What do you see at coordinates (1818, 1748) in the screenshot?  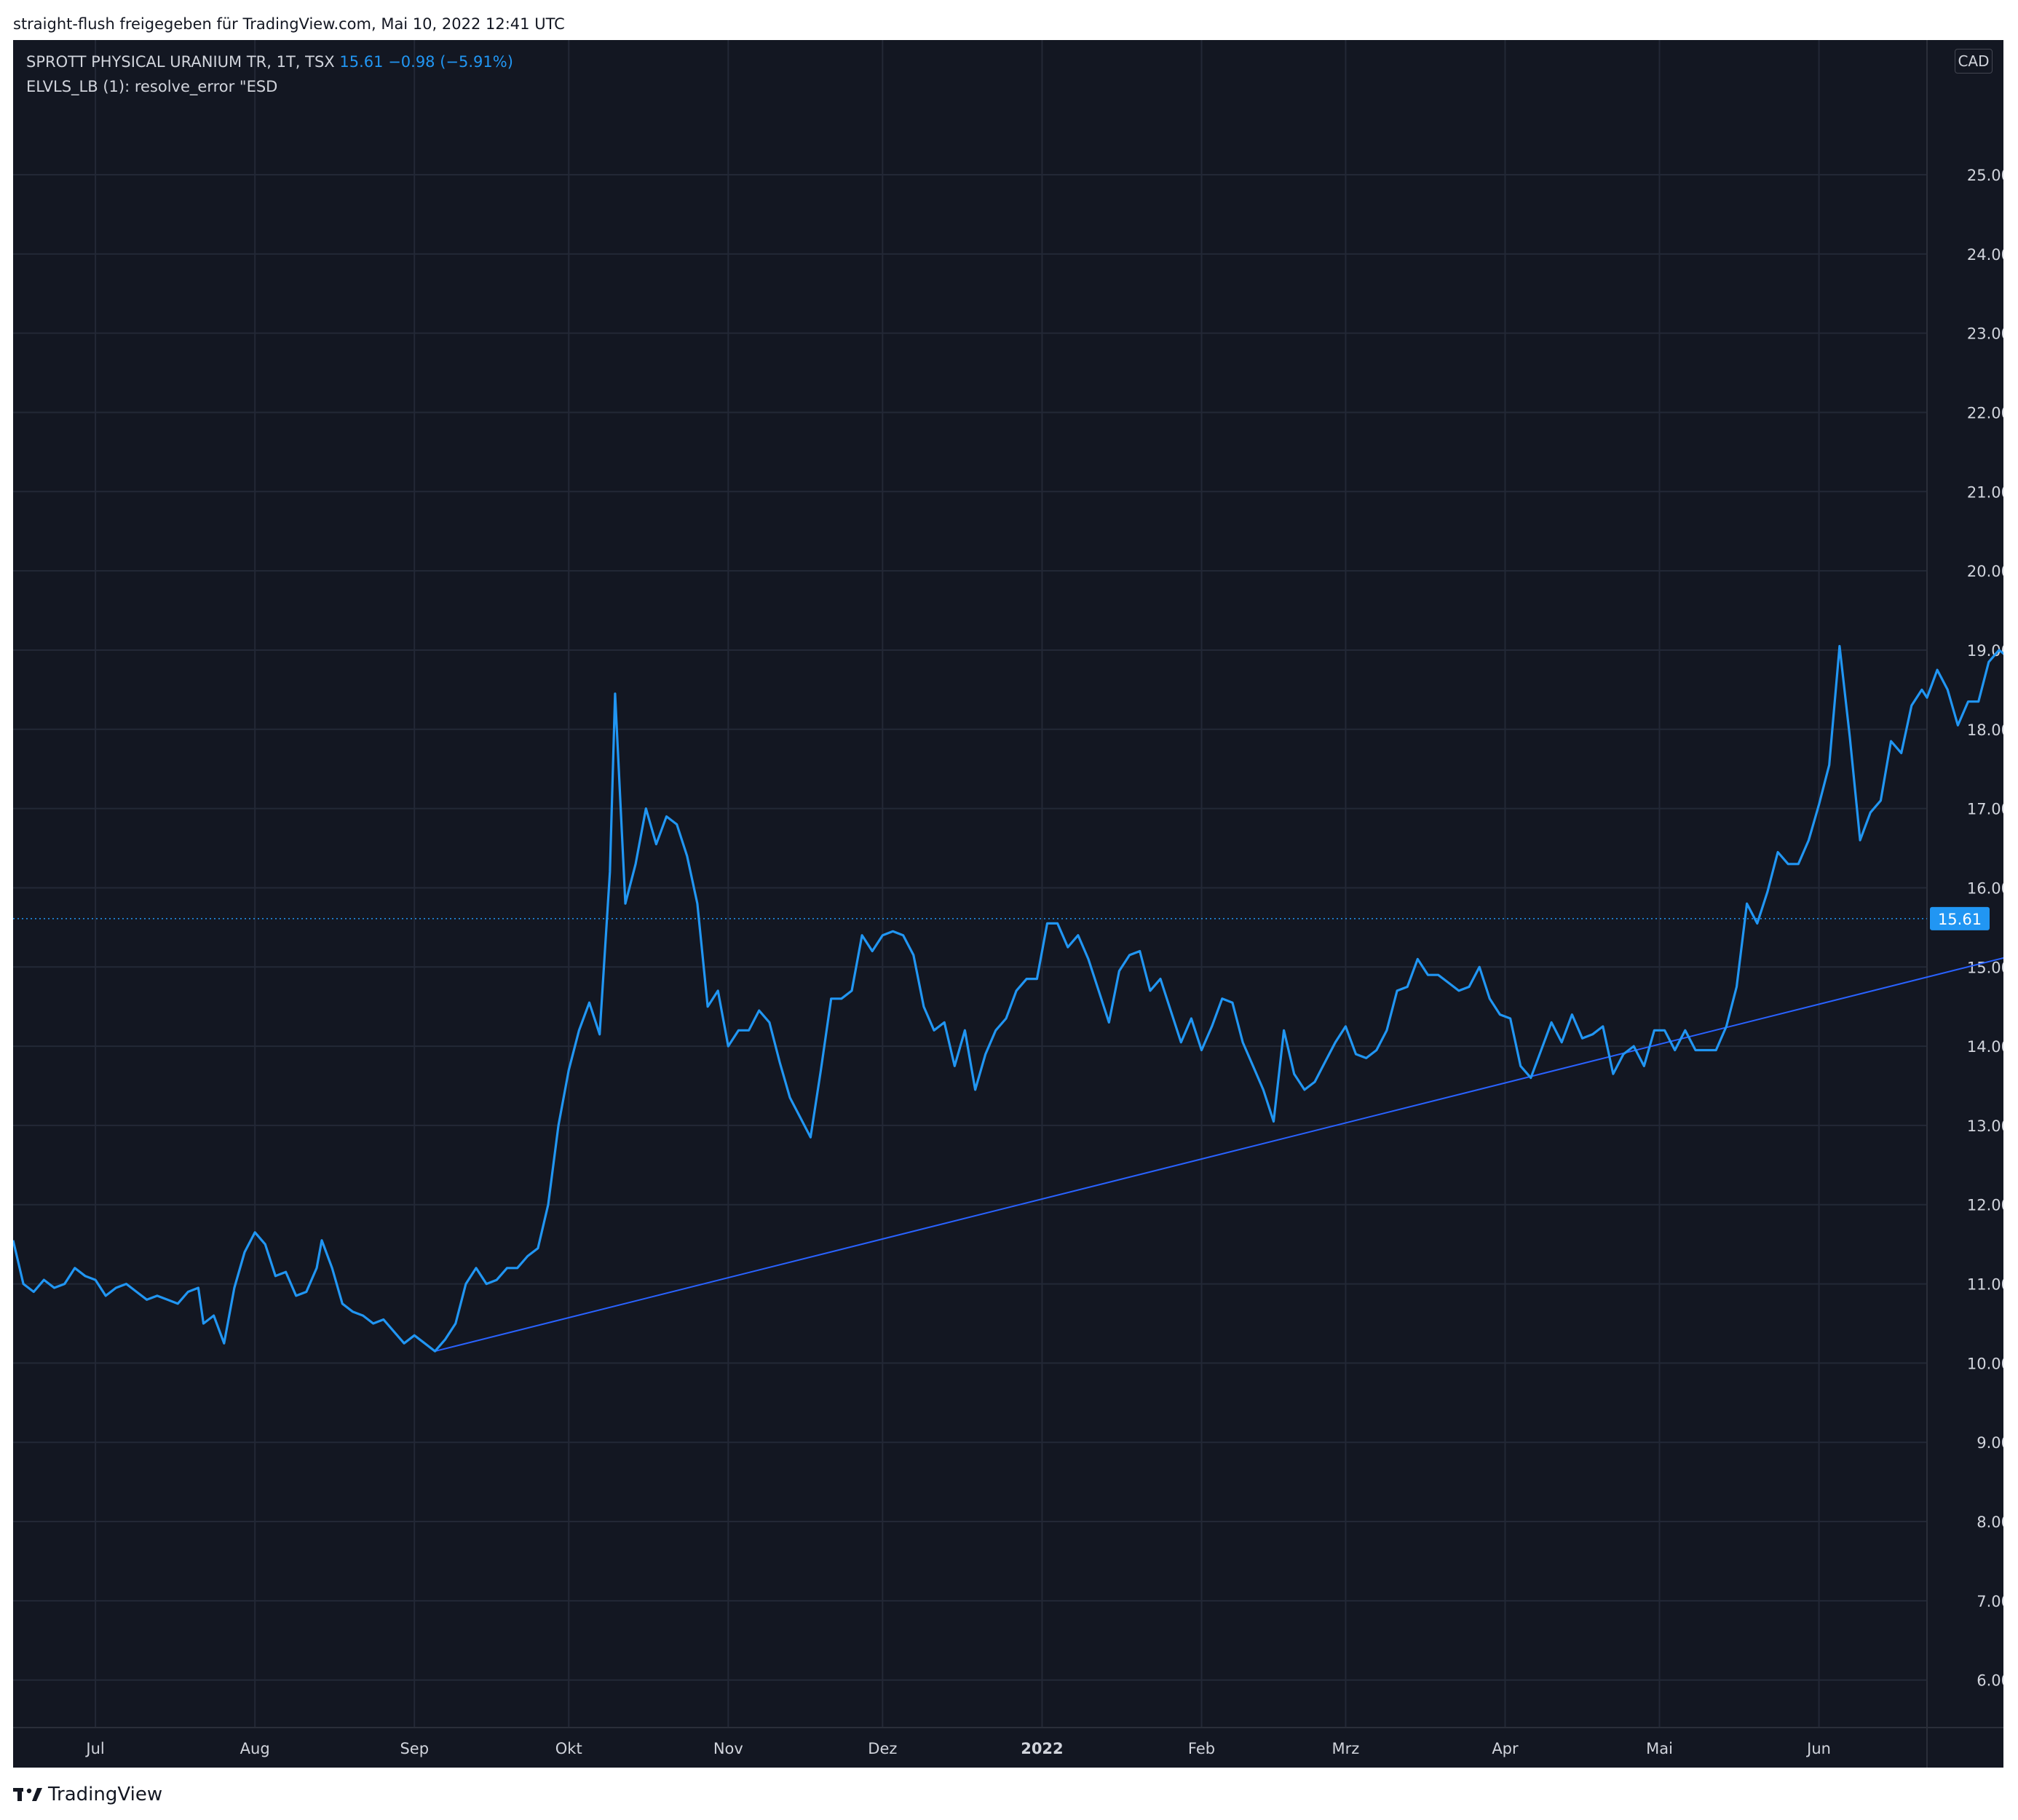 I see `x-tick-label: Jun` at bounding box center [1818, 1748].